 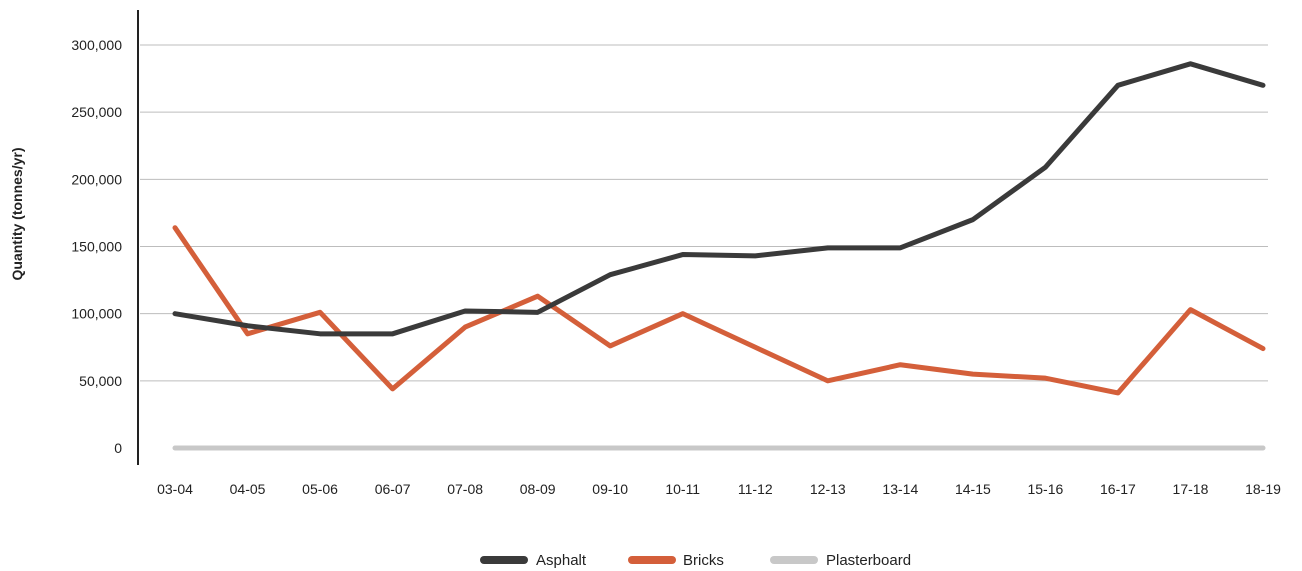 What do you see at coordinates (1045, 489) in the screenshot?
I see `x-tick-label: 15-16` at bounding box center [1045, 489].